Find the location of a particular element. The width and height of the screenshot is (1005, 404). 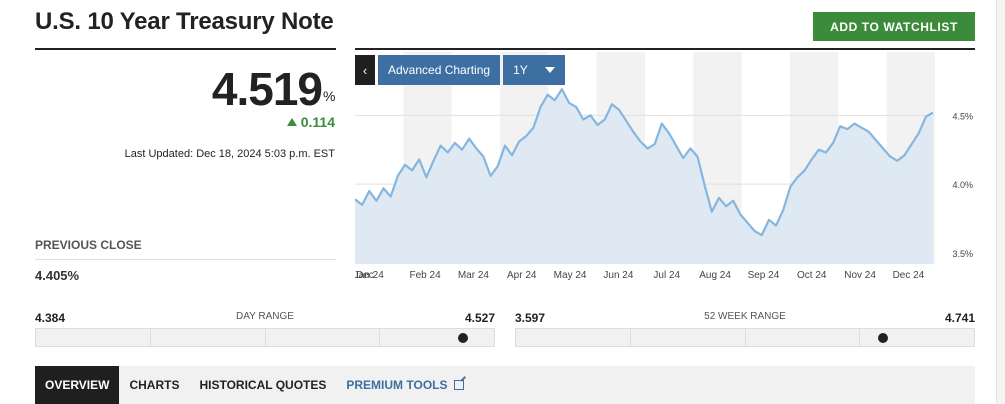

day-range: 4.384 DAY RANGE 4.527 is located at coordinates (265, 329).